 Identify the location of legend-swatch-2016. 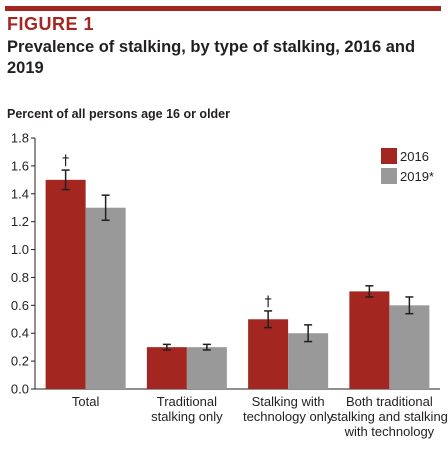
(389, 156).